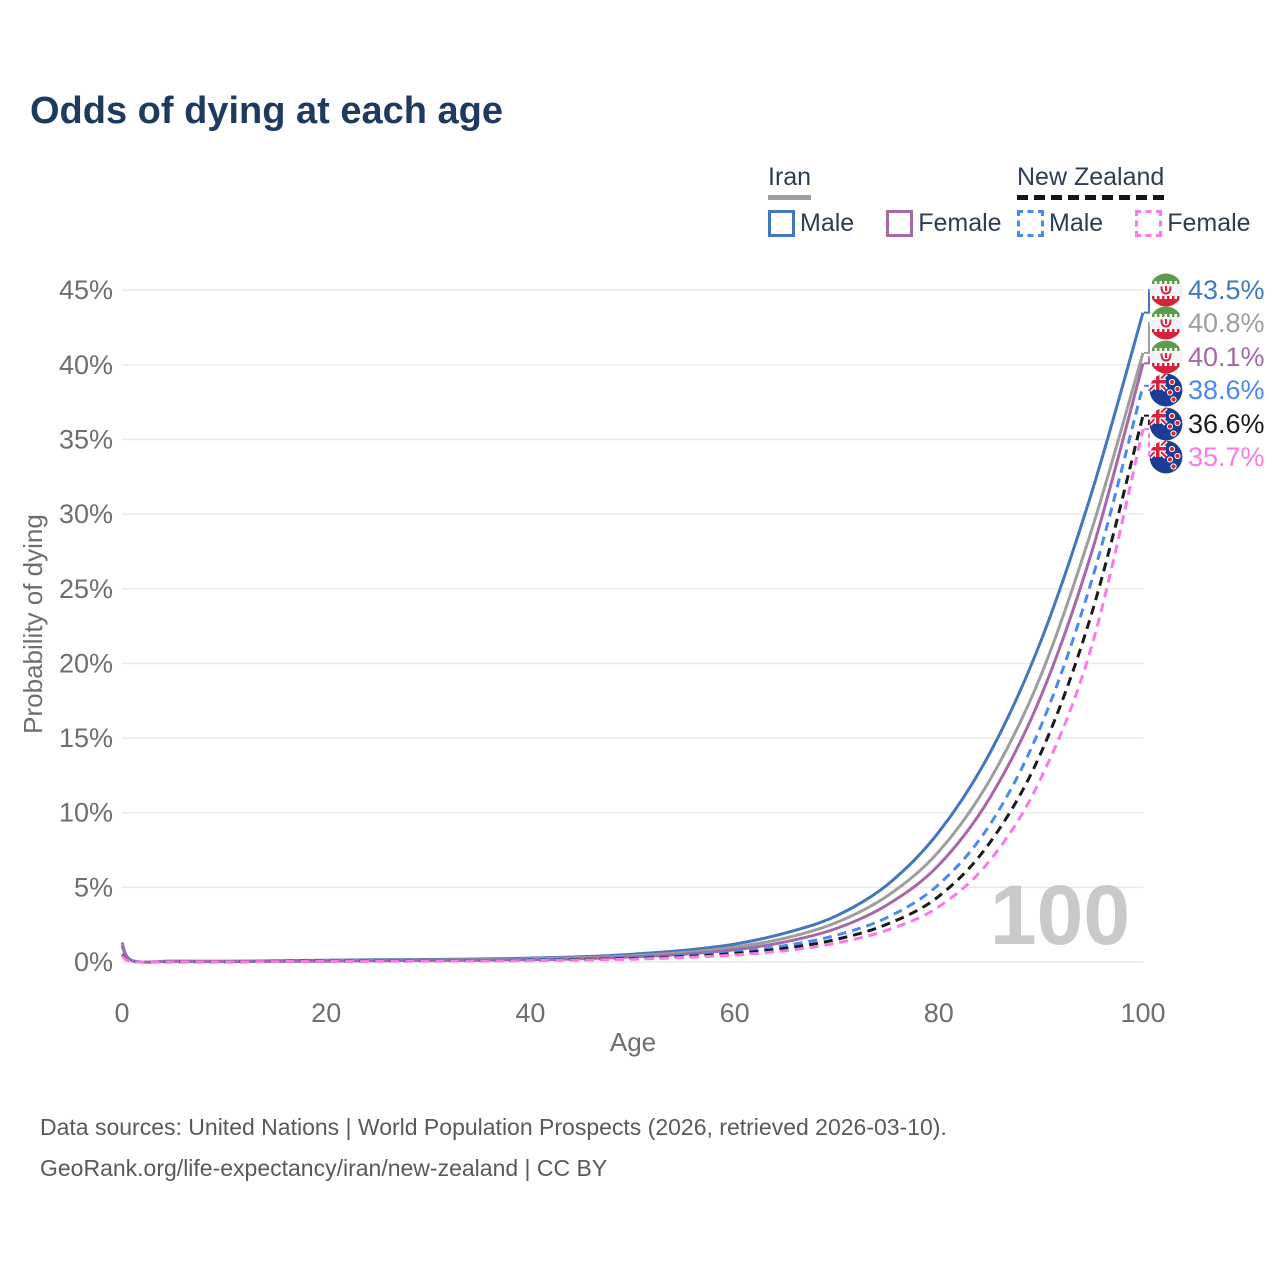  What do you see at coordinates (1060, 915) in the screenshot?
I see `age-watermark: 100` at bounding box center [1060, 915].